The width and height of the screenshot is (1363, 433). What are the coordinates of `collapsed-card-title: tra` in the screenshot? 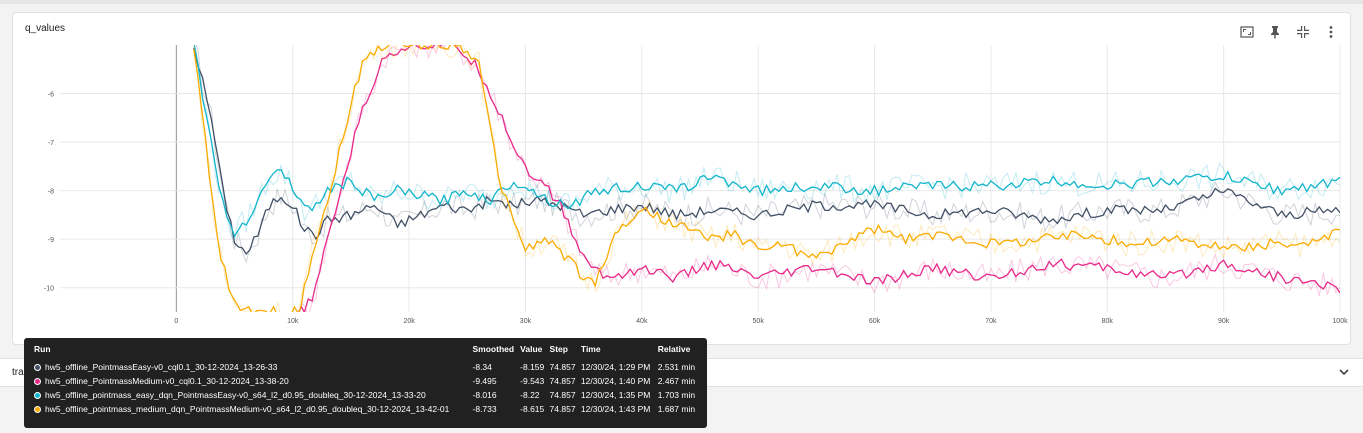 It's located at (18, 372).